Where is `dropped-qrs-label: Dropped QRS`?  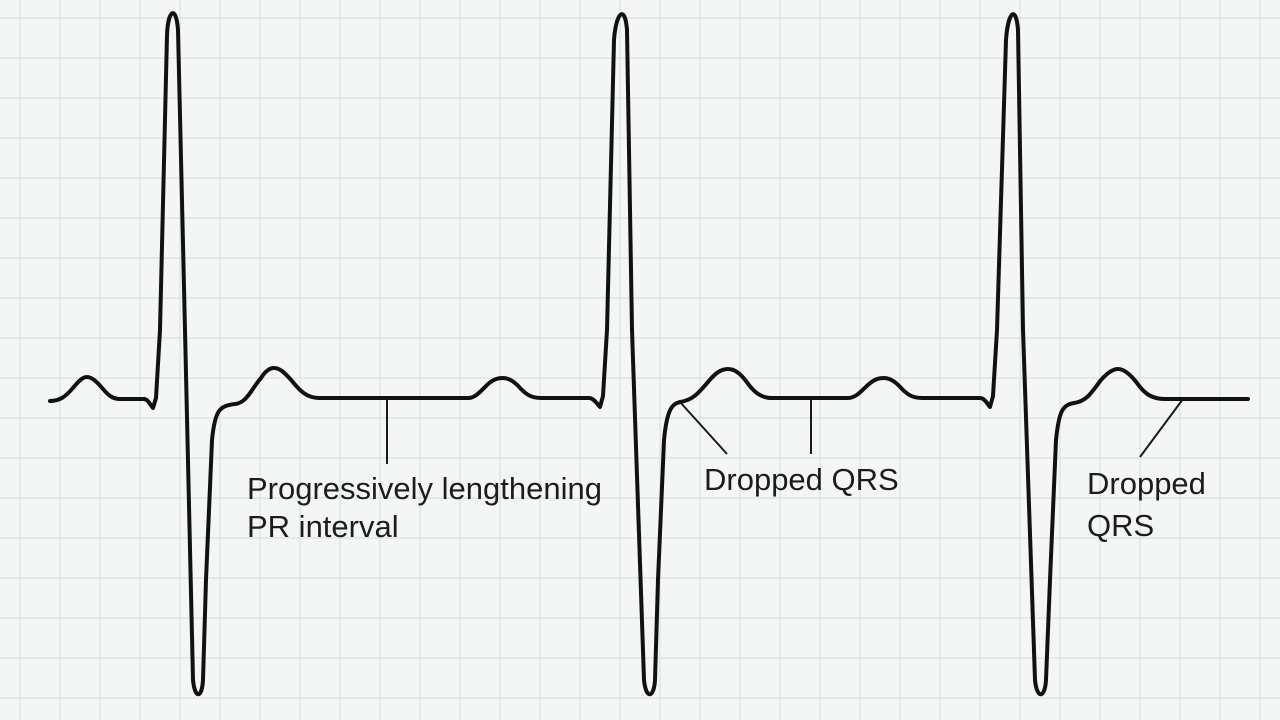
dropped-qrs-label: Dropped QRS is located at coordinates (801, 480).